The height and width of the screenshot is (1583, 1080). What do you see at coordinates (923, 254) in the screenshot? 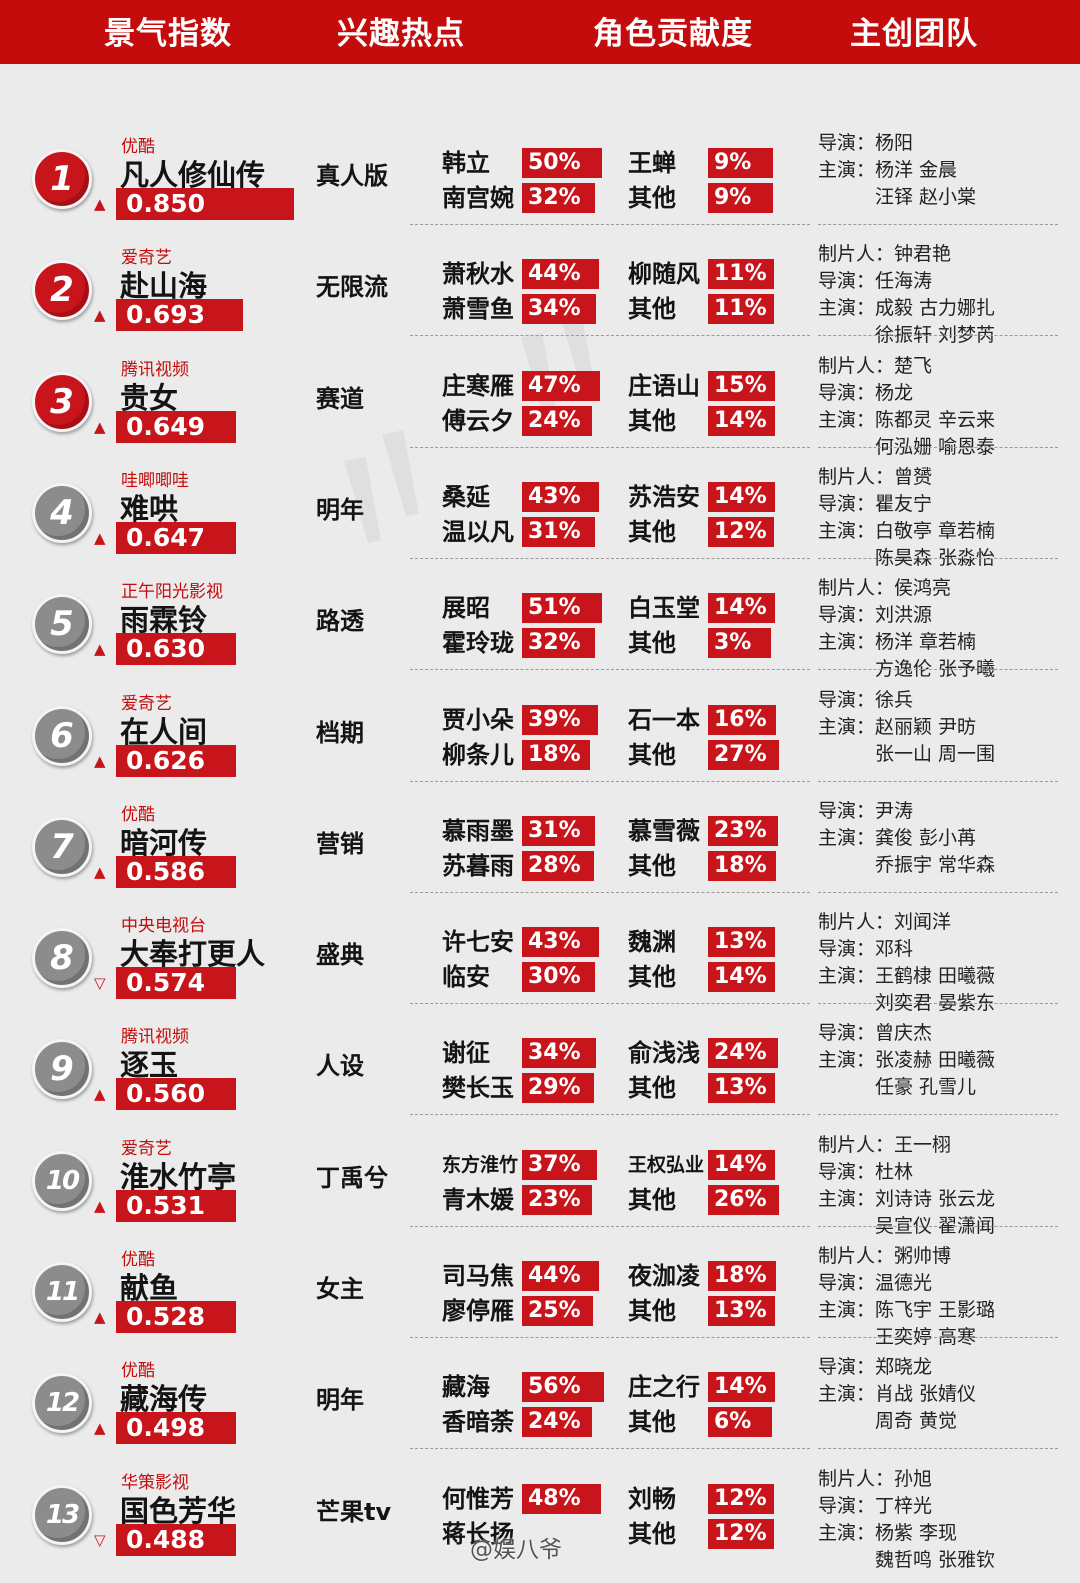
I see `crew-names: 钟君艳` at bounding box center [923, 254].